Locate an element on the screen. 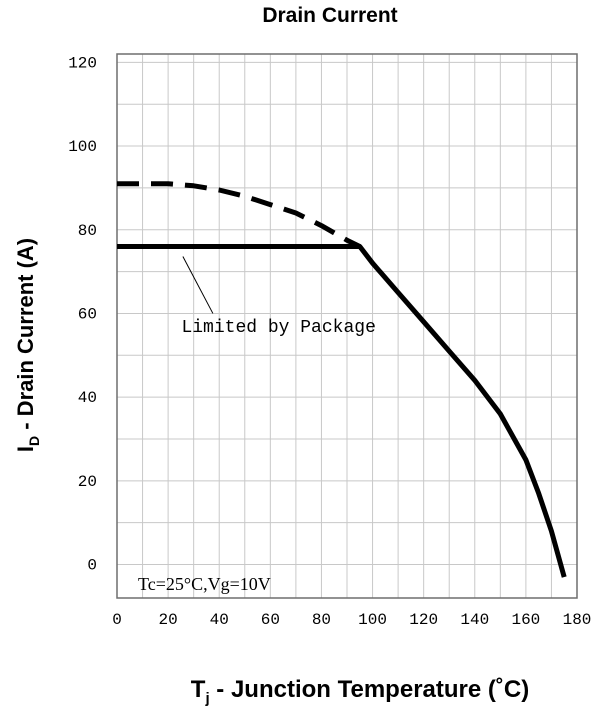  y-axis-label-rest: - Drain Current (A) is located at coordinates (25, 337).